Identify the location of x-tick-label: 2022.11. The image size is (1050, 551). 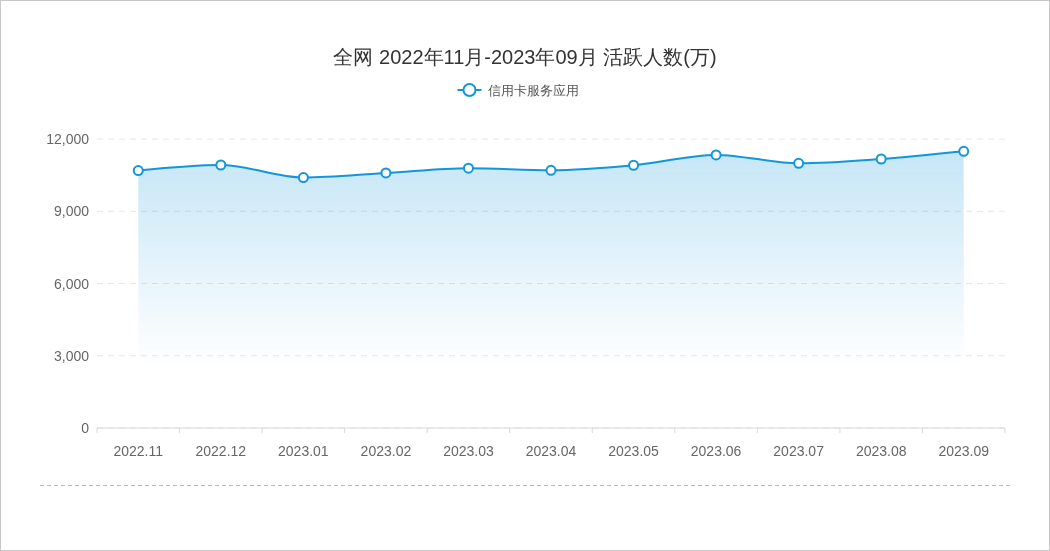
(138, 451).